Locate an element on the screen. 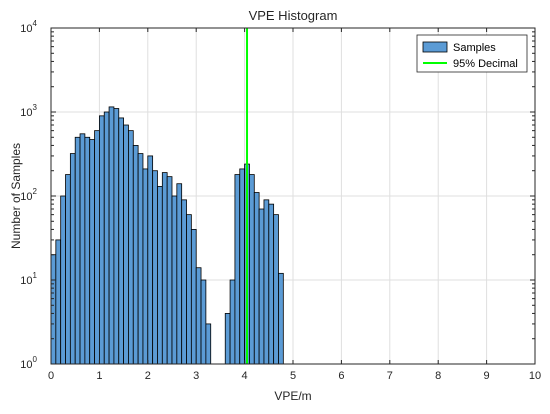 The width and height of the screenshot is (550, 414). x-tick-label: 6 is located at coordinates (341, 376).